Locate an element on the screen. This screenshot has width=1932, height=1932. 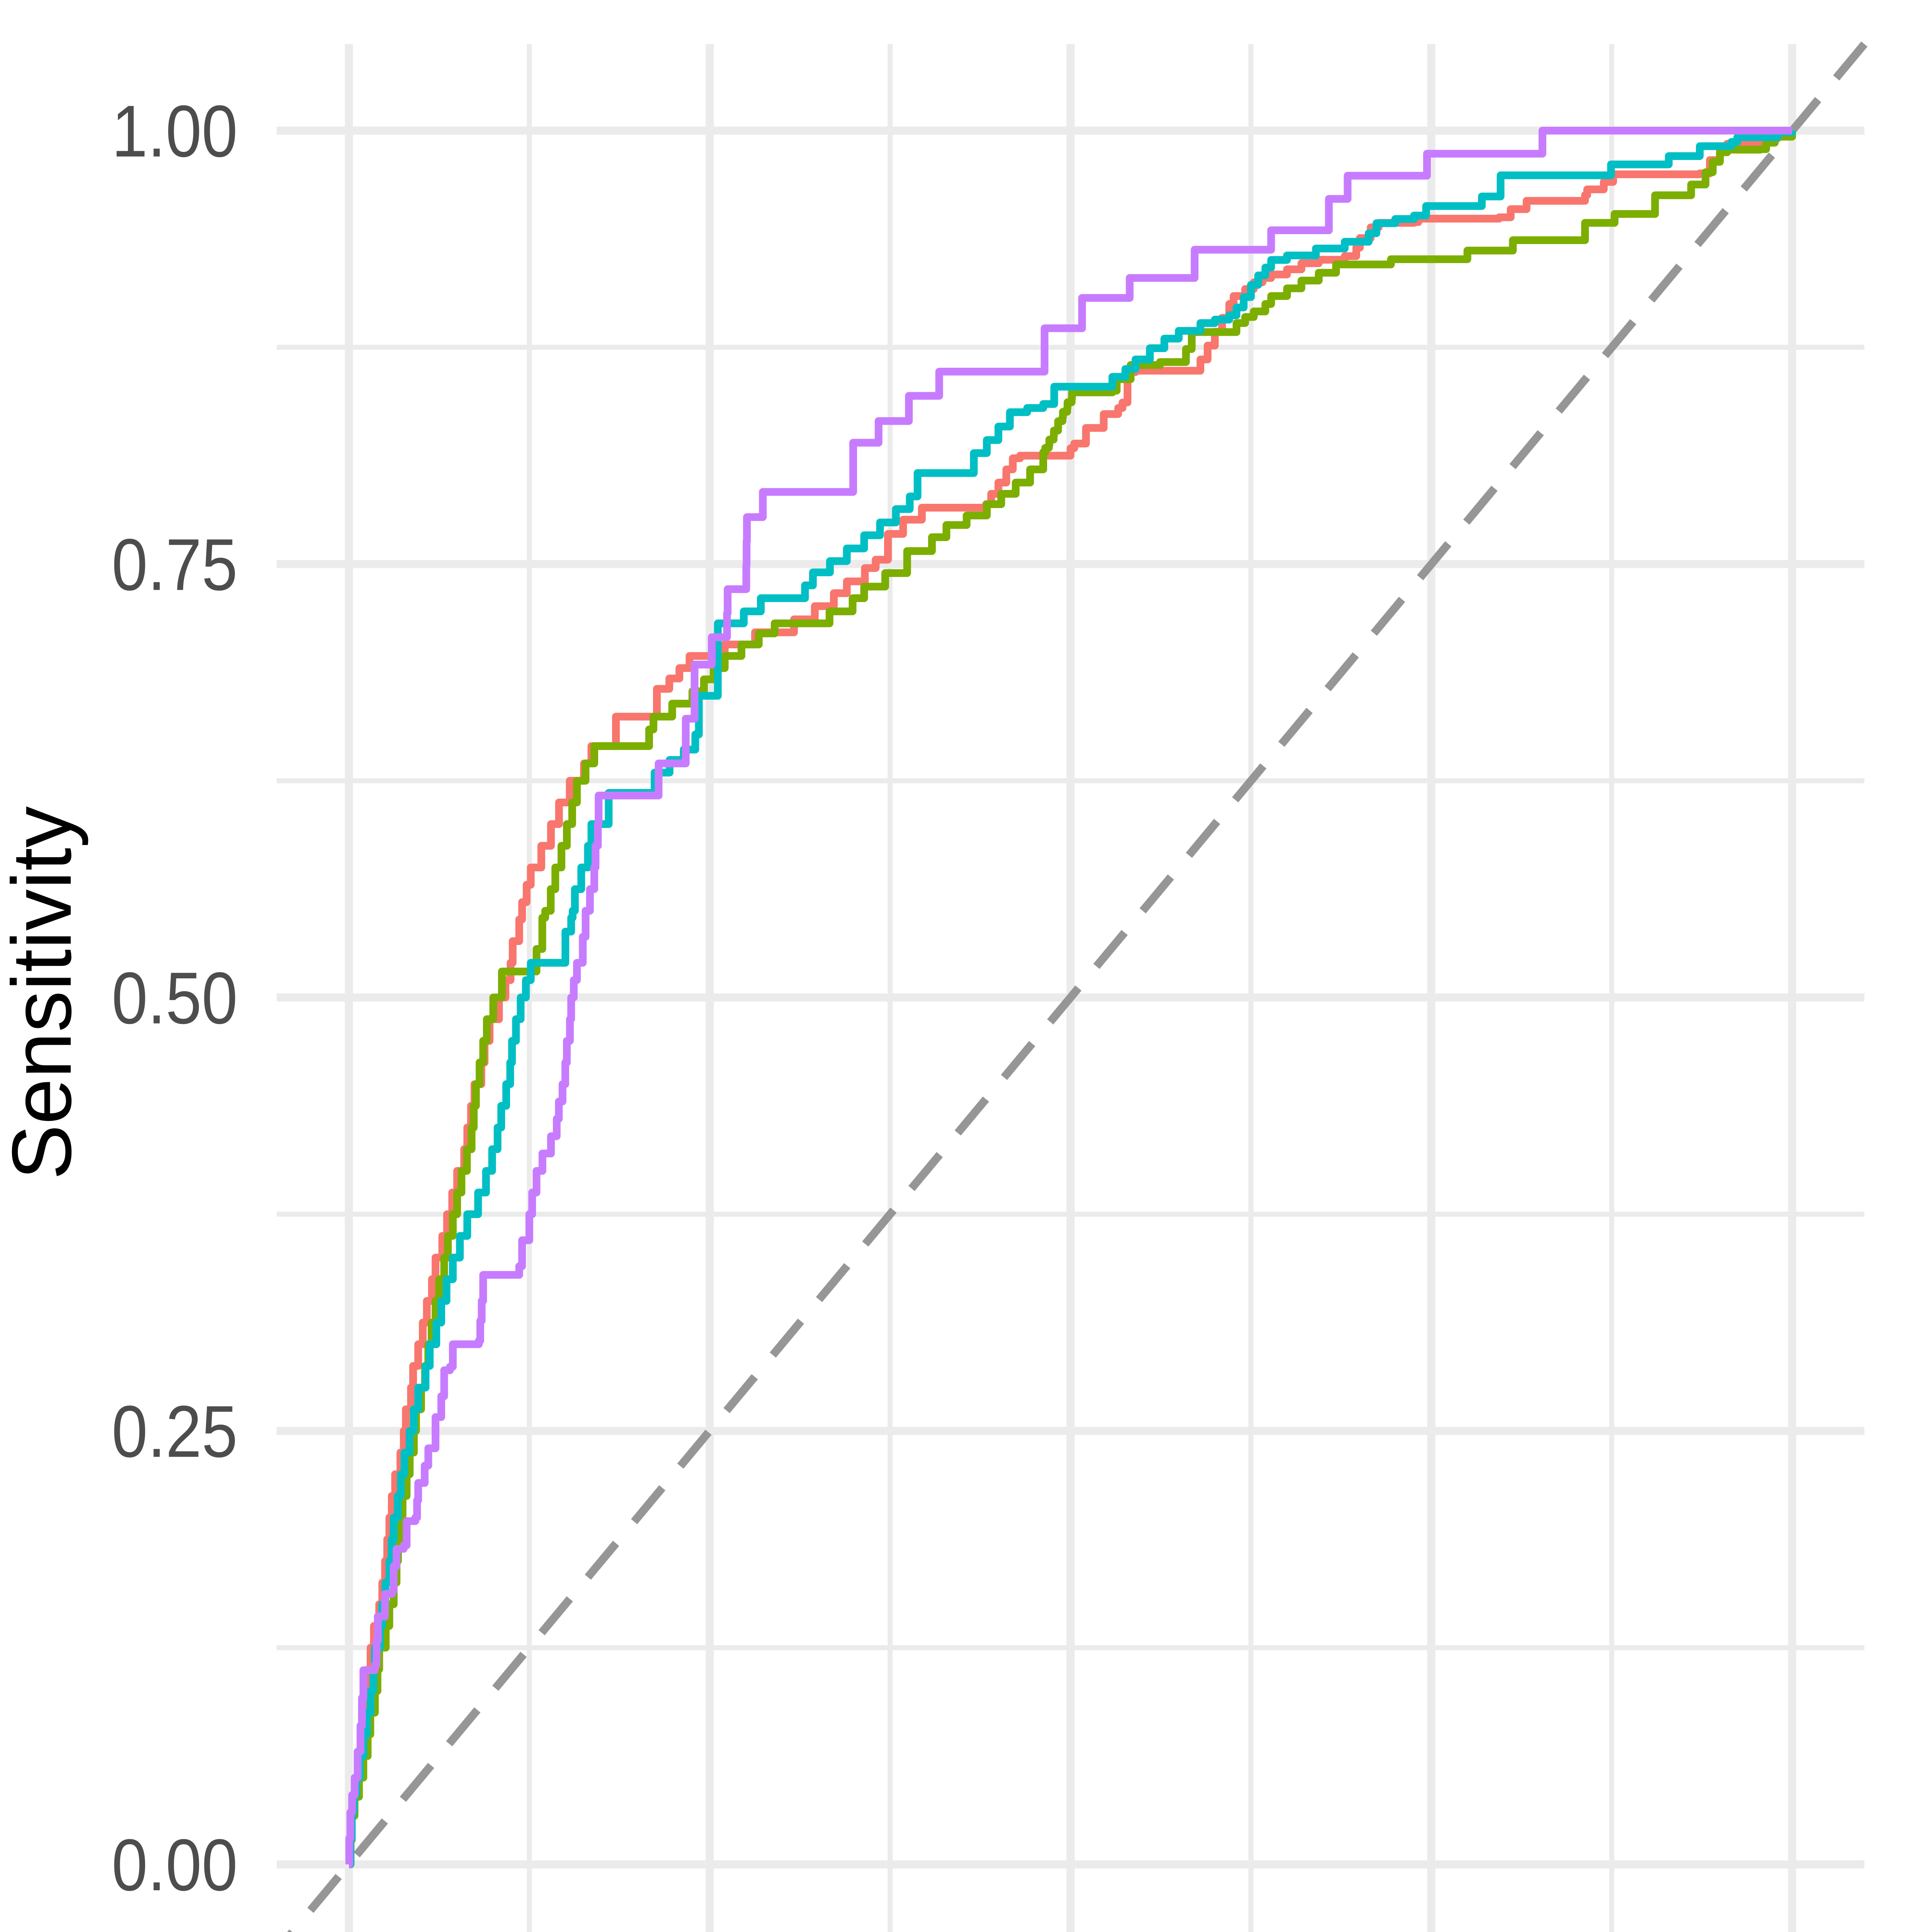
svg-text: 0.25 is located at coordinates (175, 1432).